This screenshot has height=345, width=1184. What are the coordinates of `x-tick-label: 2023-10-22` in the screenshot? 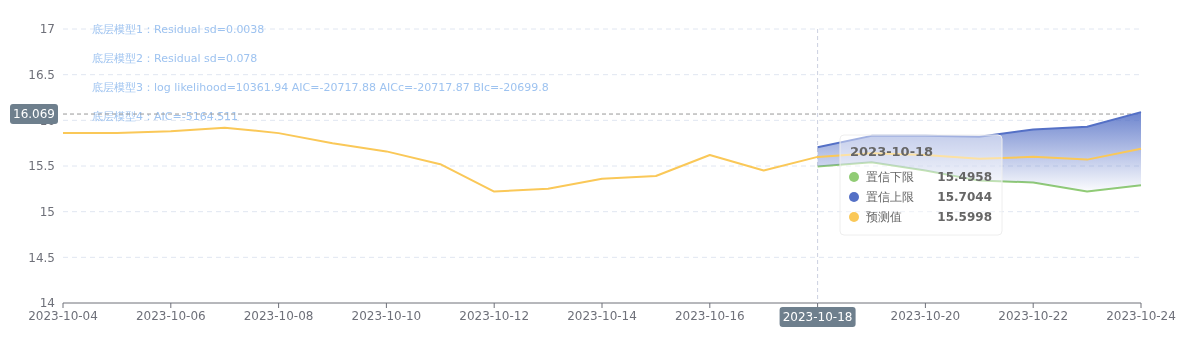 It's located at (1033, 316).